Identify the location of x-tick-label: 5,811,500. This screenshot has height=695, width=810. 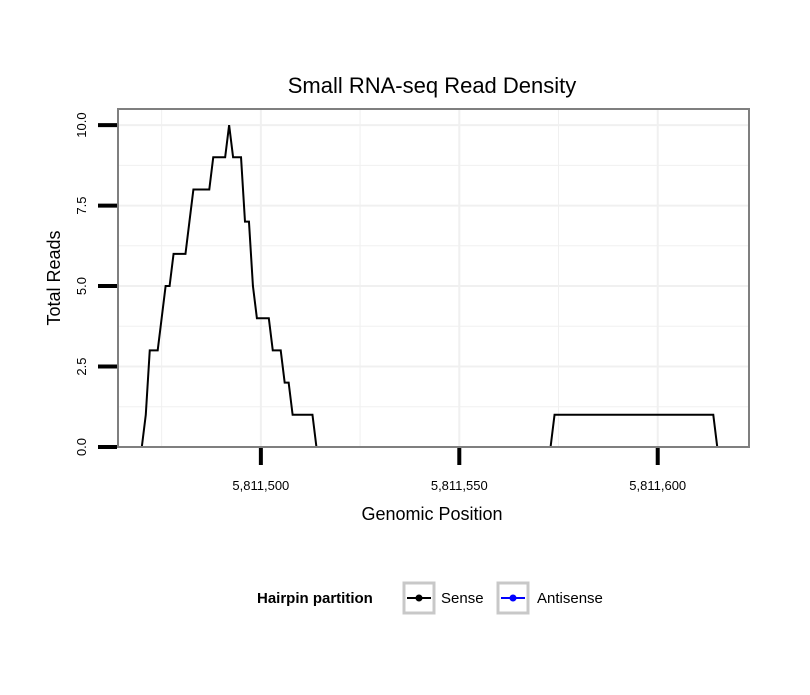
(260, 485).